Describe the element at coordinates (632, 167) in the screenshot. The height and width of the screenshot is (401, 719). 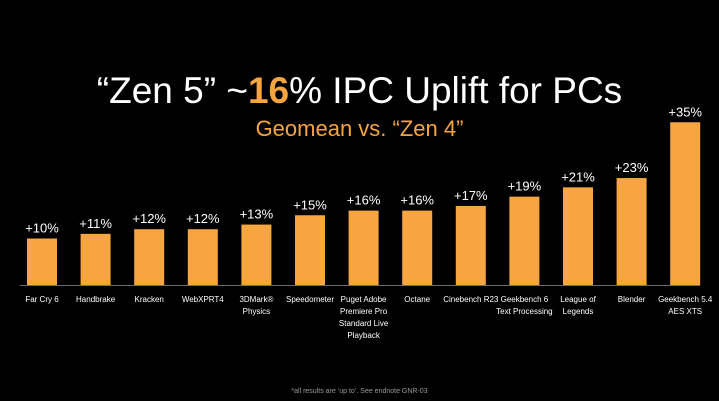
I see `data-label: +23%` at that location.